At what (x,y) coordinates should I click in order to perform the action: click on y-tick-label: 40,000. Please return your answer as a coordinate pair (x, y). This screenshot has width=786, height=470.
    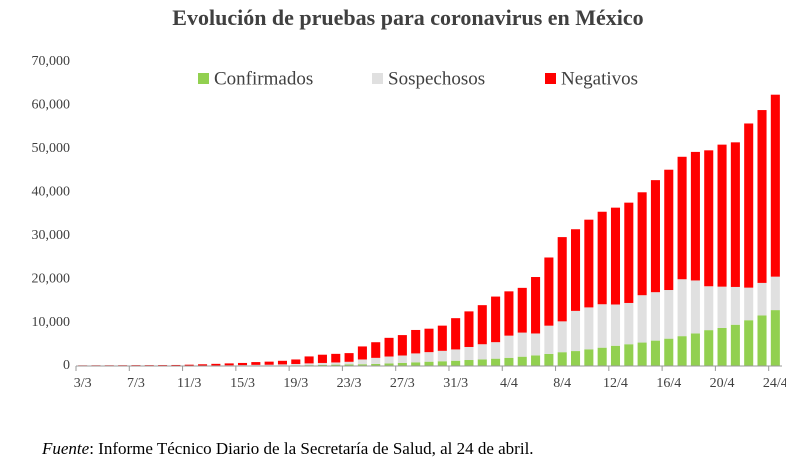
    Looking at the image, I should click on (51, 192).